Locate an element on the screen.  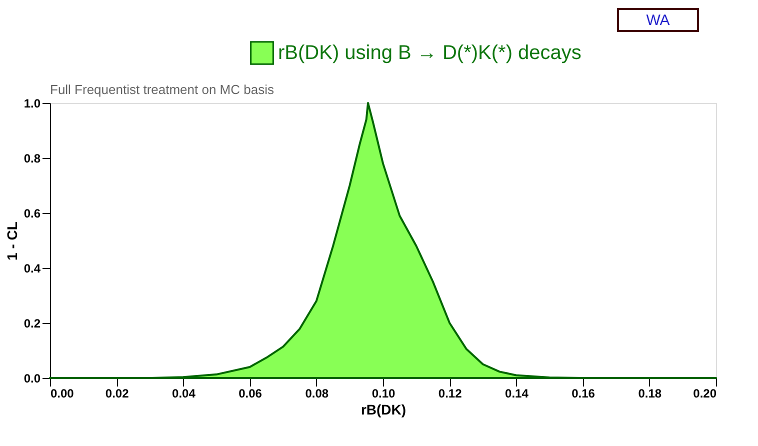
x-tick-label: 0.18 is located at coordinates (650, 393).